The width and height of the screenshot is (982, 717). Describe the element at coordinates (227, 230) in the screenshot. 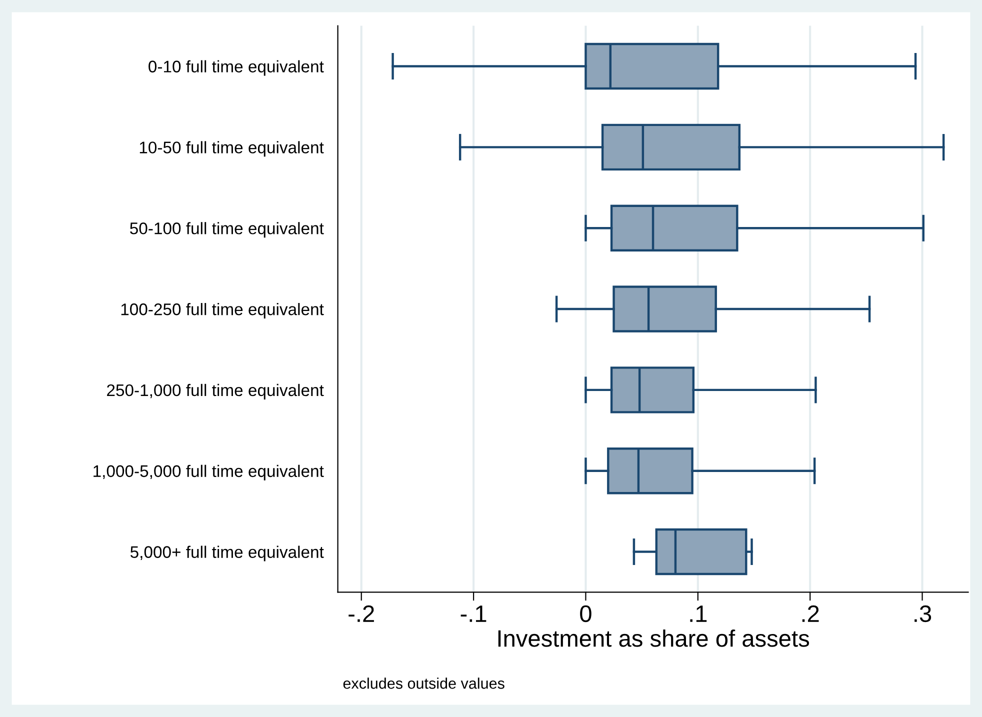

I see `y-tick-label: 50-100 full time equivalent` at that location.